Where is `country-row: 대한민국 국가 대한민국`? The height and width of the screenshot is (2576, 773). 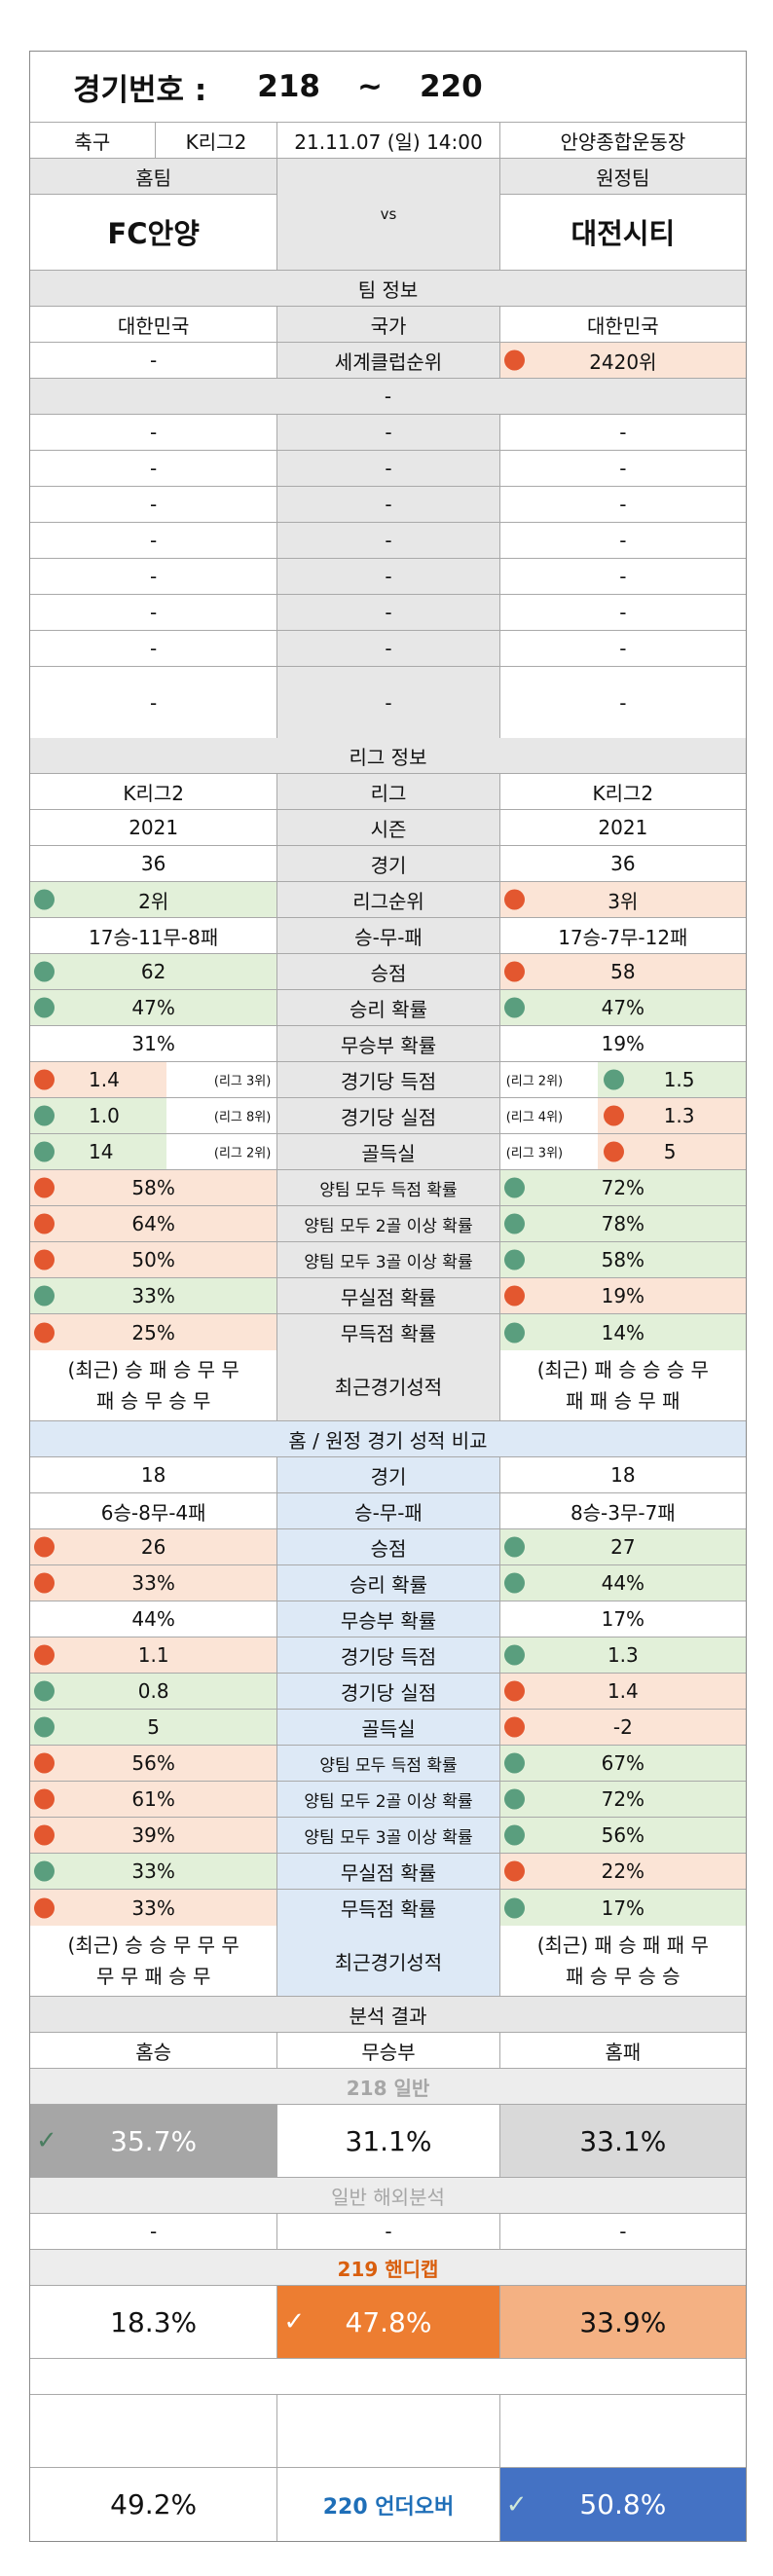 country-row: 대한민국 국가 대한민국 is located at coordinates (388, 325).